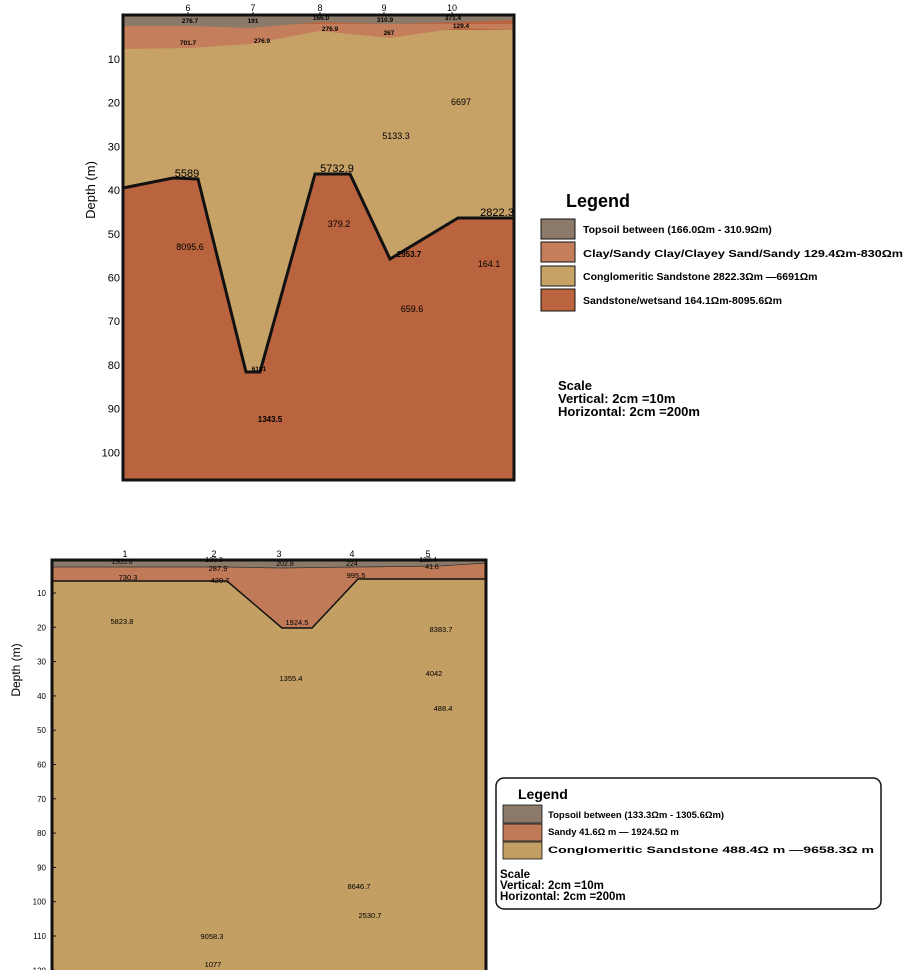 Image resolution: width=906 pixels, height=970 pixels. What do you see at coordinates (212, 936) in the screenshot?
I see `value-label: 9058.3` at bounding box center [212, 936].